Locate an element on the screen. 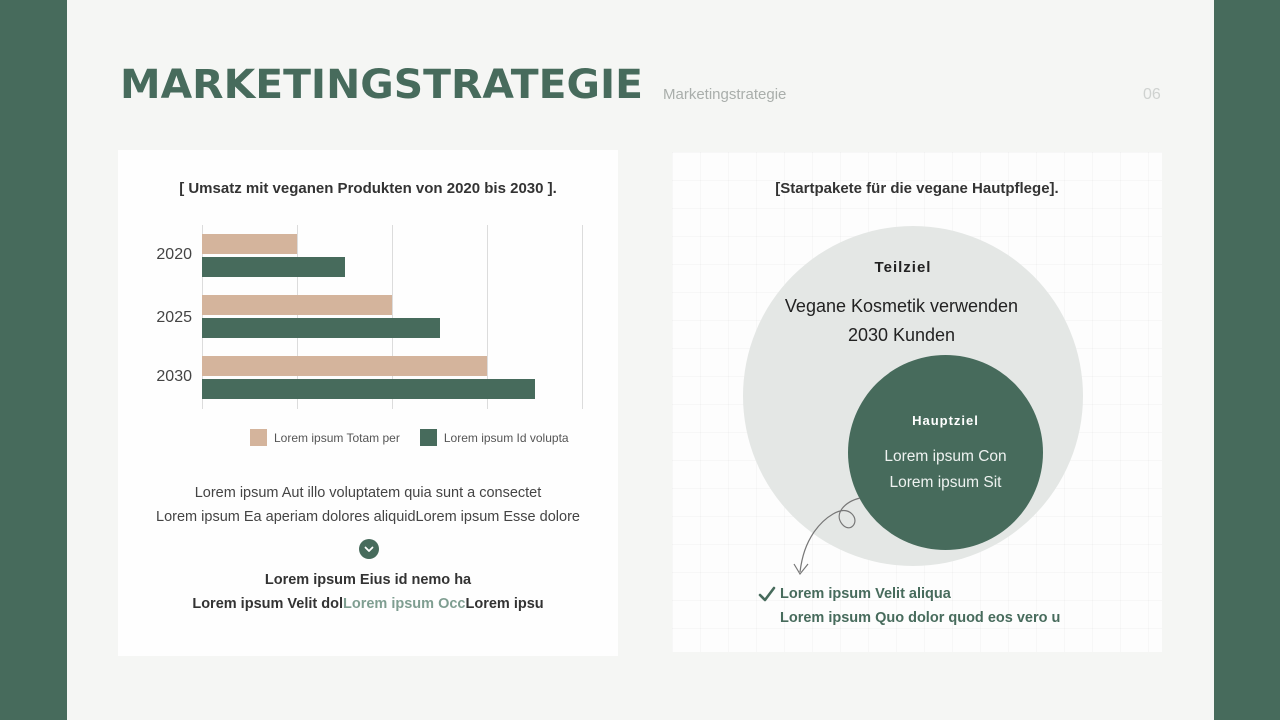  bar-series-1-2030 is located at coordinates (344, 366).